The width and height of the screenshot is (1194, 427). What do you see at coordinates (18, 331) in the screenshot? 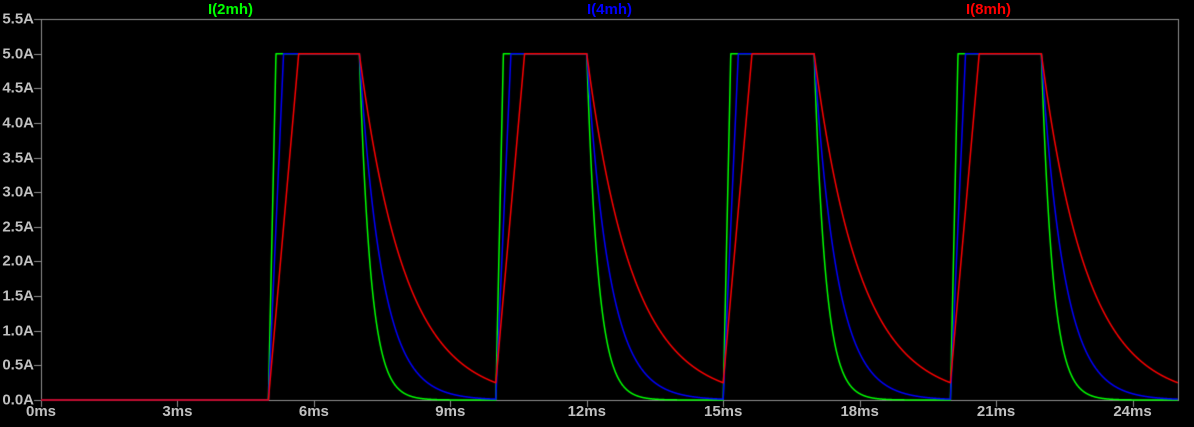
I see `y-tick-label: 1.0A` at bounding box center [18, 331].